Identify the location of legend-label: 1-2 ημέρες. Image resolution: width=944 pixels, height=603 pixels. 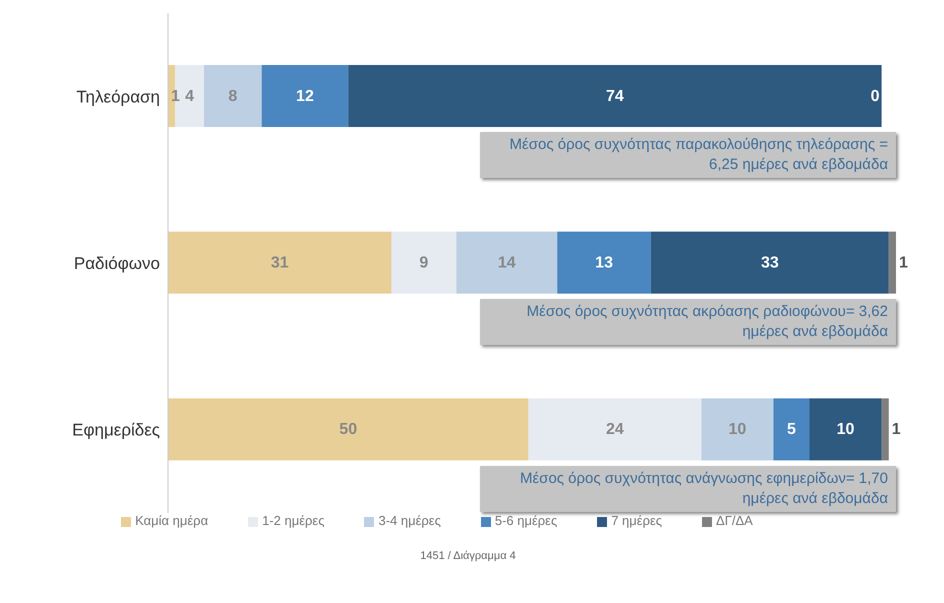
(293, 520).